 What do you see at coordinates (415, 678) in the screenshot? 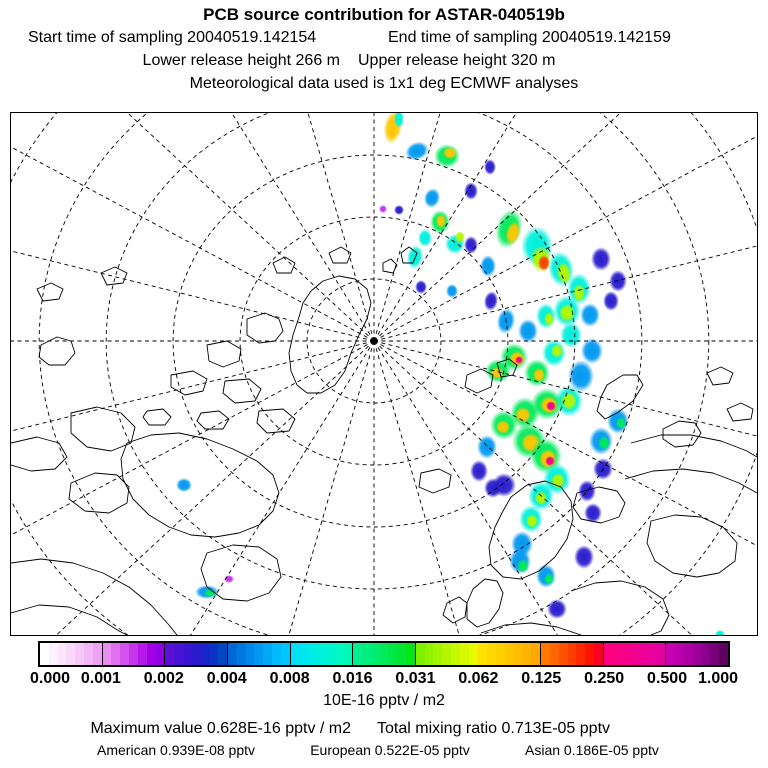
I see `colorbar-tick-label: 0.031` at bounding box center [415, 678].